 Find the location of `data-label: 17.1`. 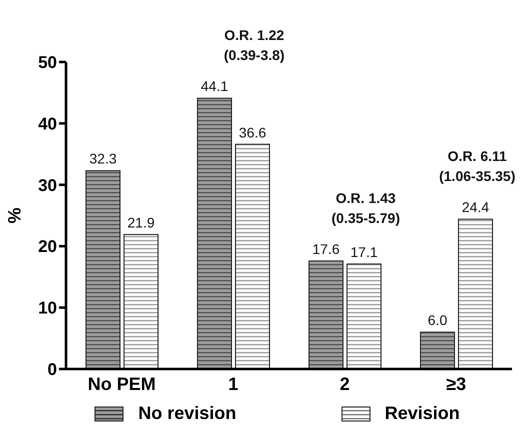

data-label: 17.1 is located at coordinates (364, 252).